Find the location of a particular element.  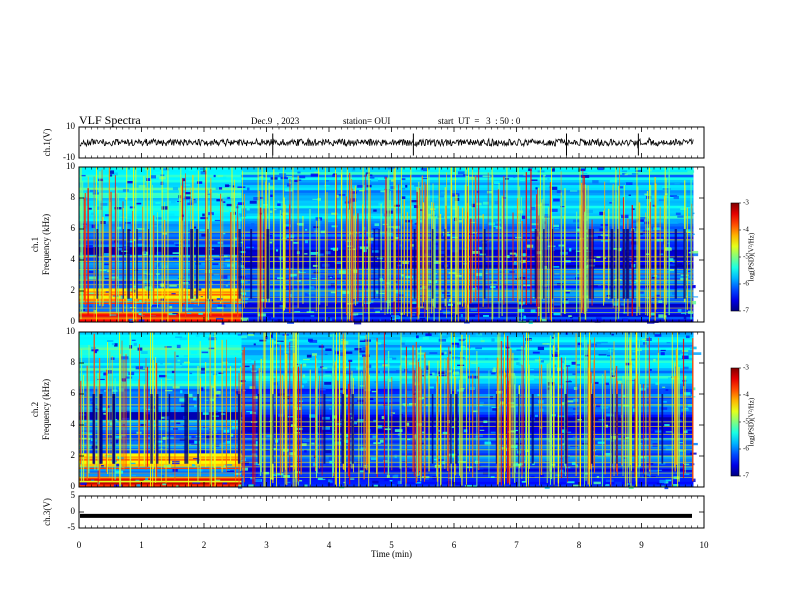

ch1-spectrogram-y-tick-label: 6 is located at coordinates (73, 228).